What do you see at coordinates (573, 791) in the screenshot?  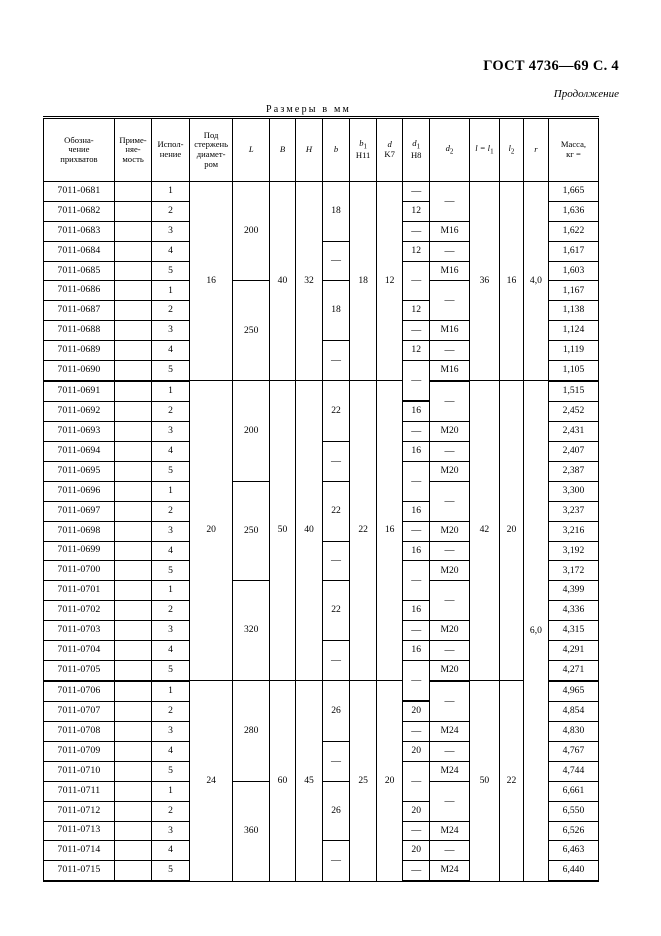 I see `cell-mass: 6,661` at bounding box center [573, 791].